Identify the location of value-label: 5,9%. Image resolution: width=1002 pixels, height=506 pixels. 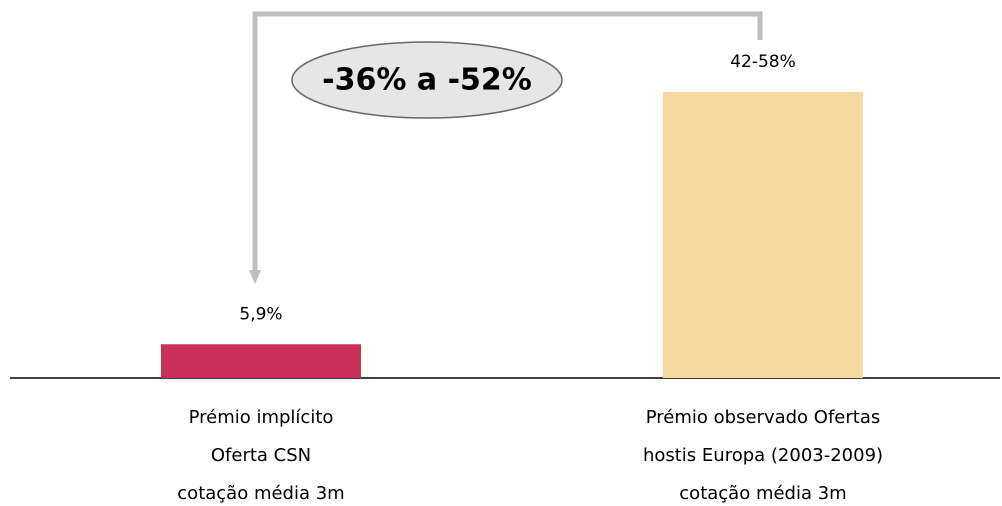
(260, 314).